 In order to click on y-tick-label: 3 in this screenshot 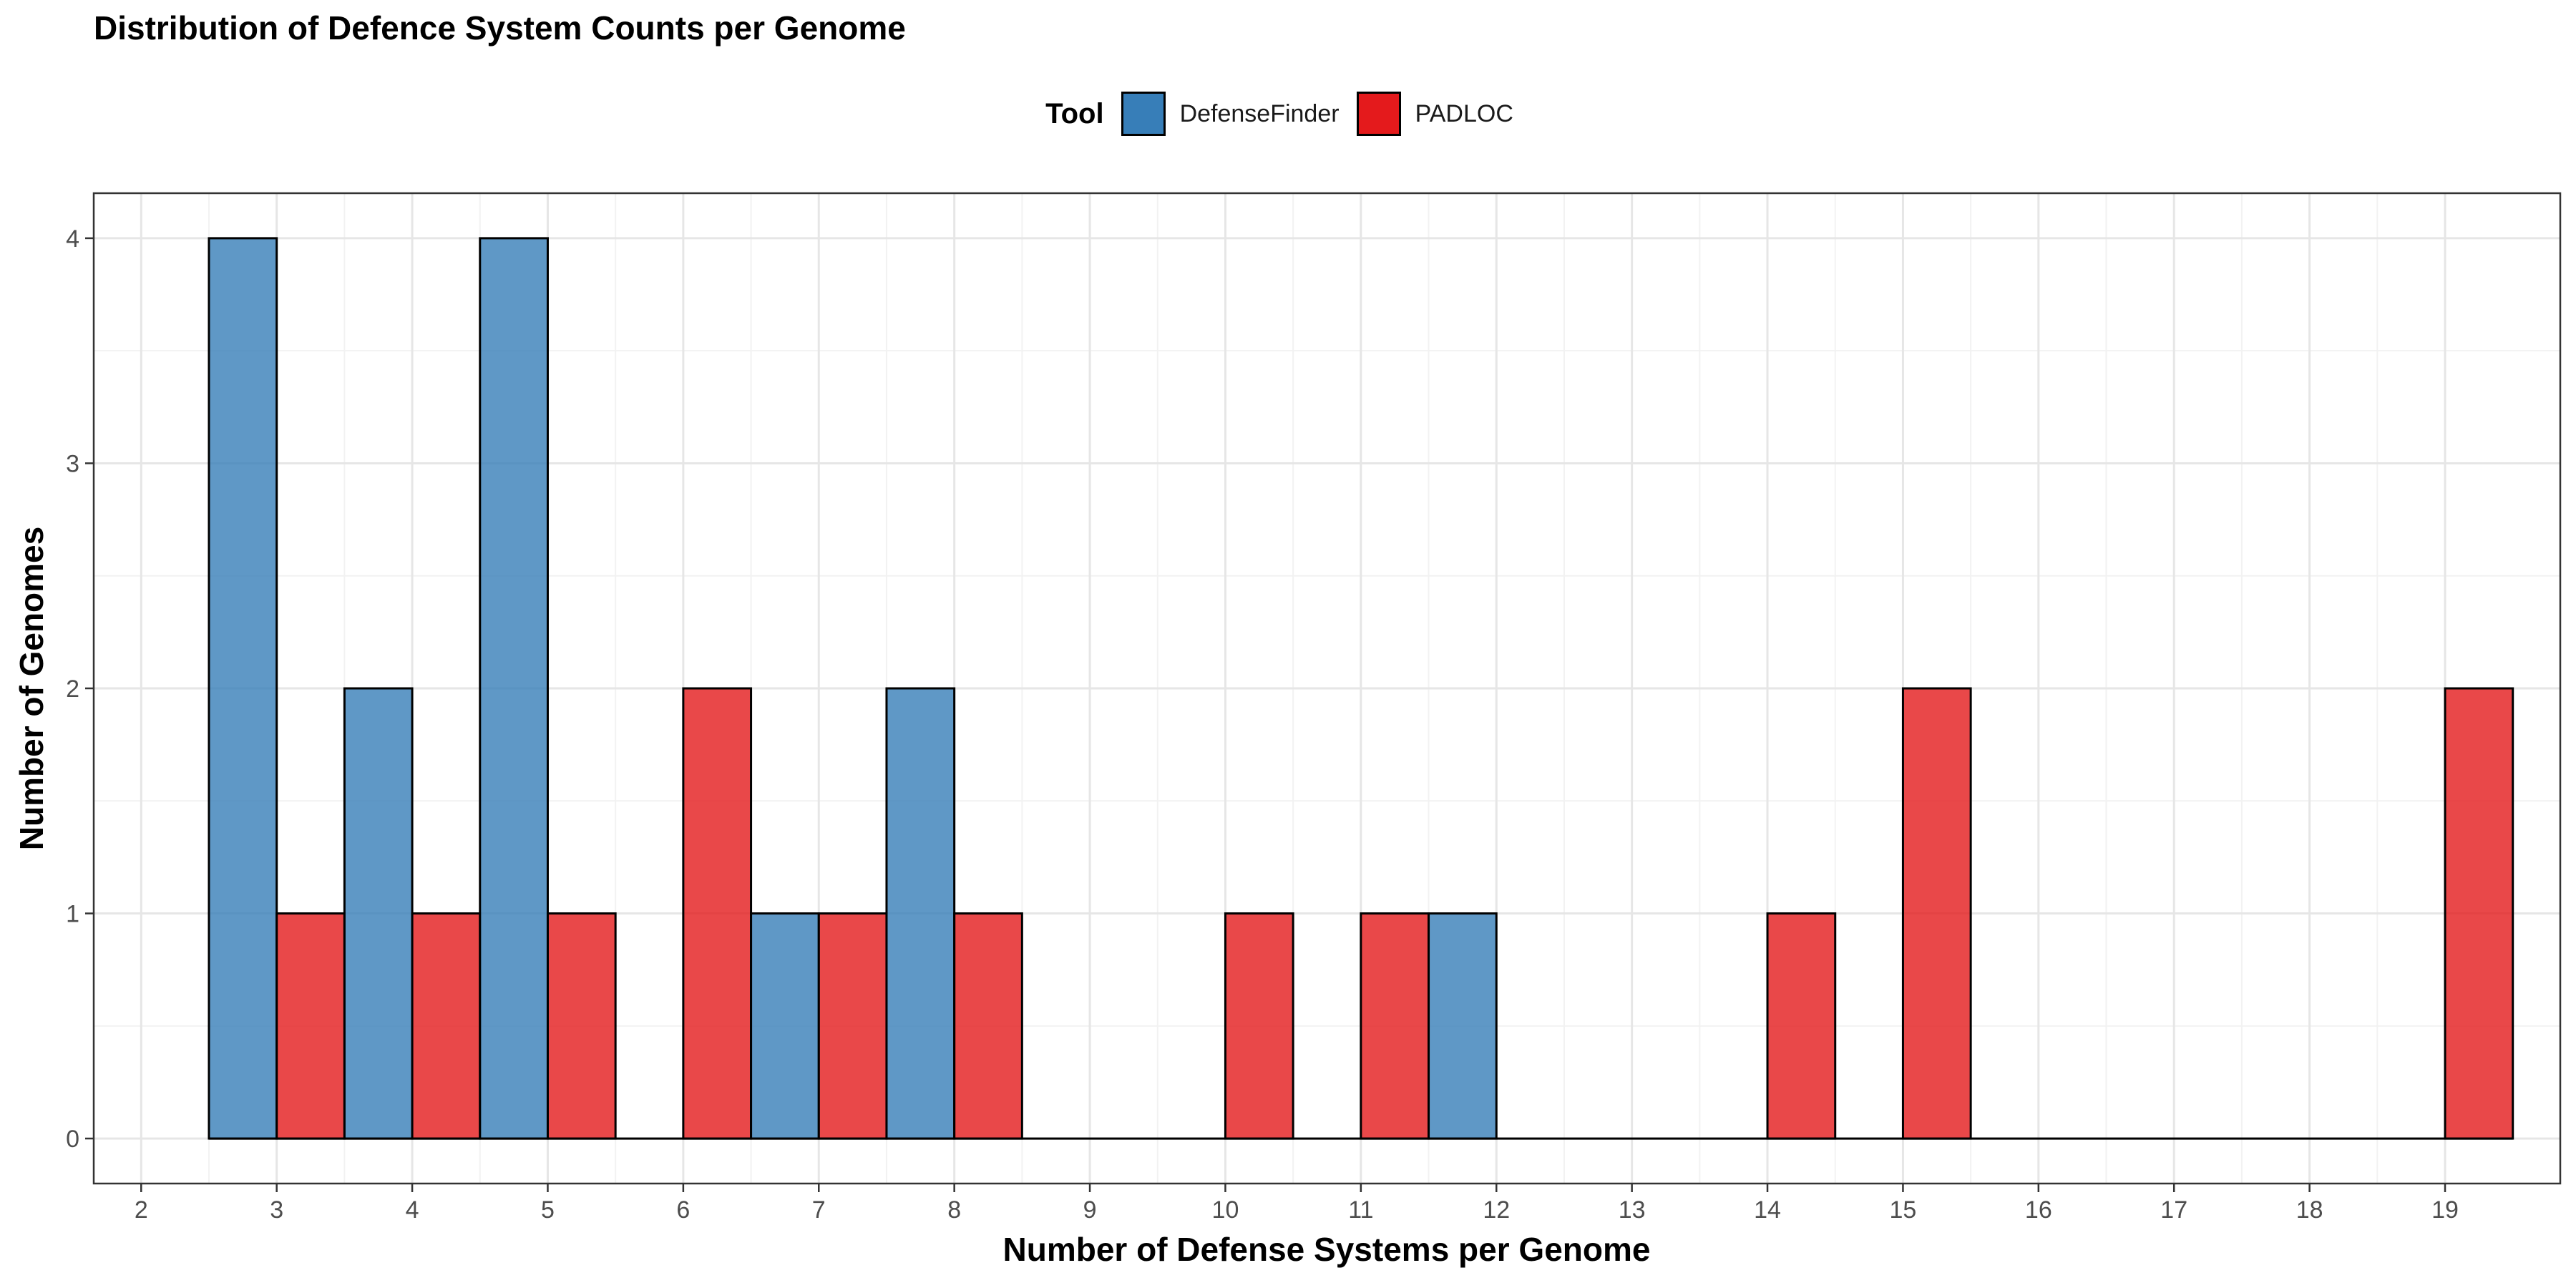, I will do `click(72, 463)`.